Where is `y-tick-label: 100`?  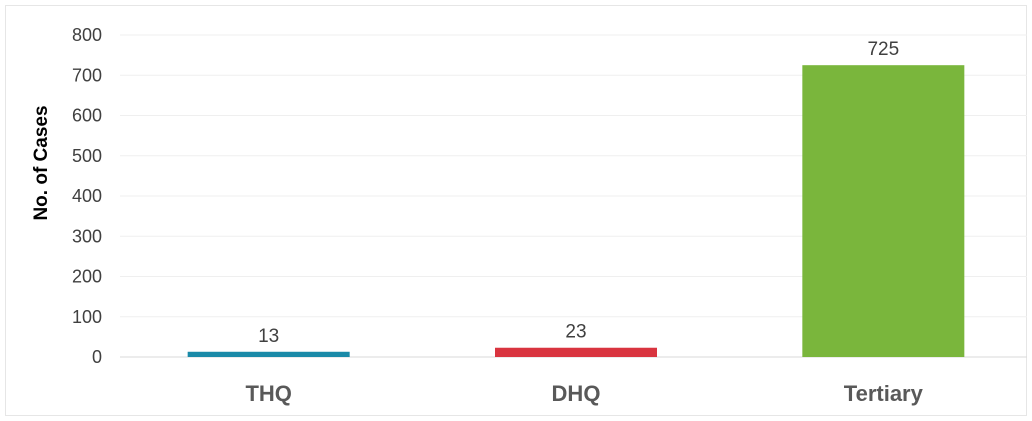 y-tick-label: 100 is located at coordinates (87, 317).